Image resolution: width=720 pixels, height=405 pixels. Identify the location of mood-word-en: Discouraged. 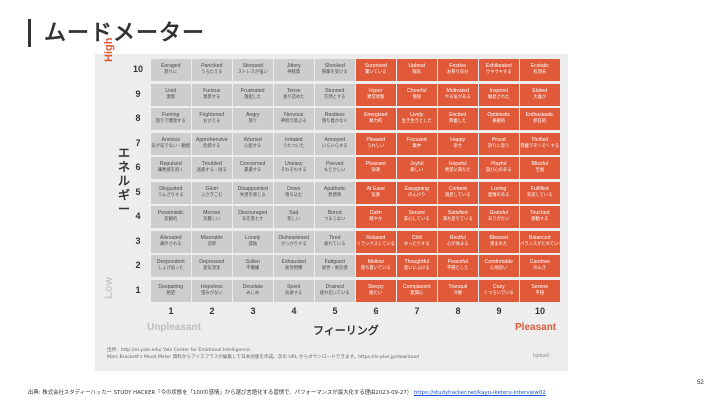
(253, 213).